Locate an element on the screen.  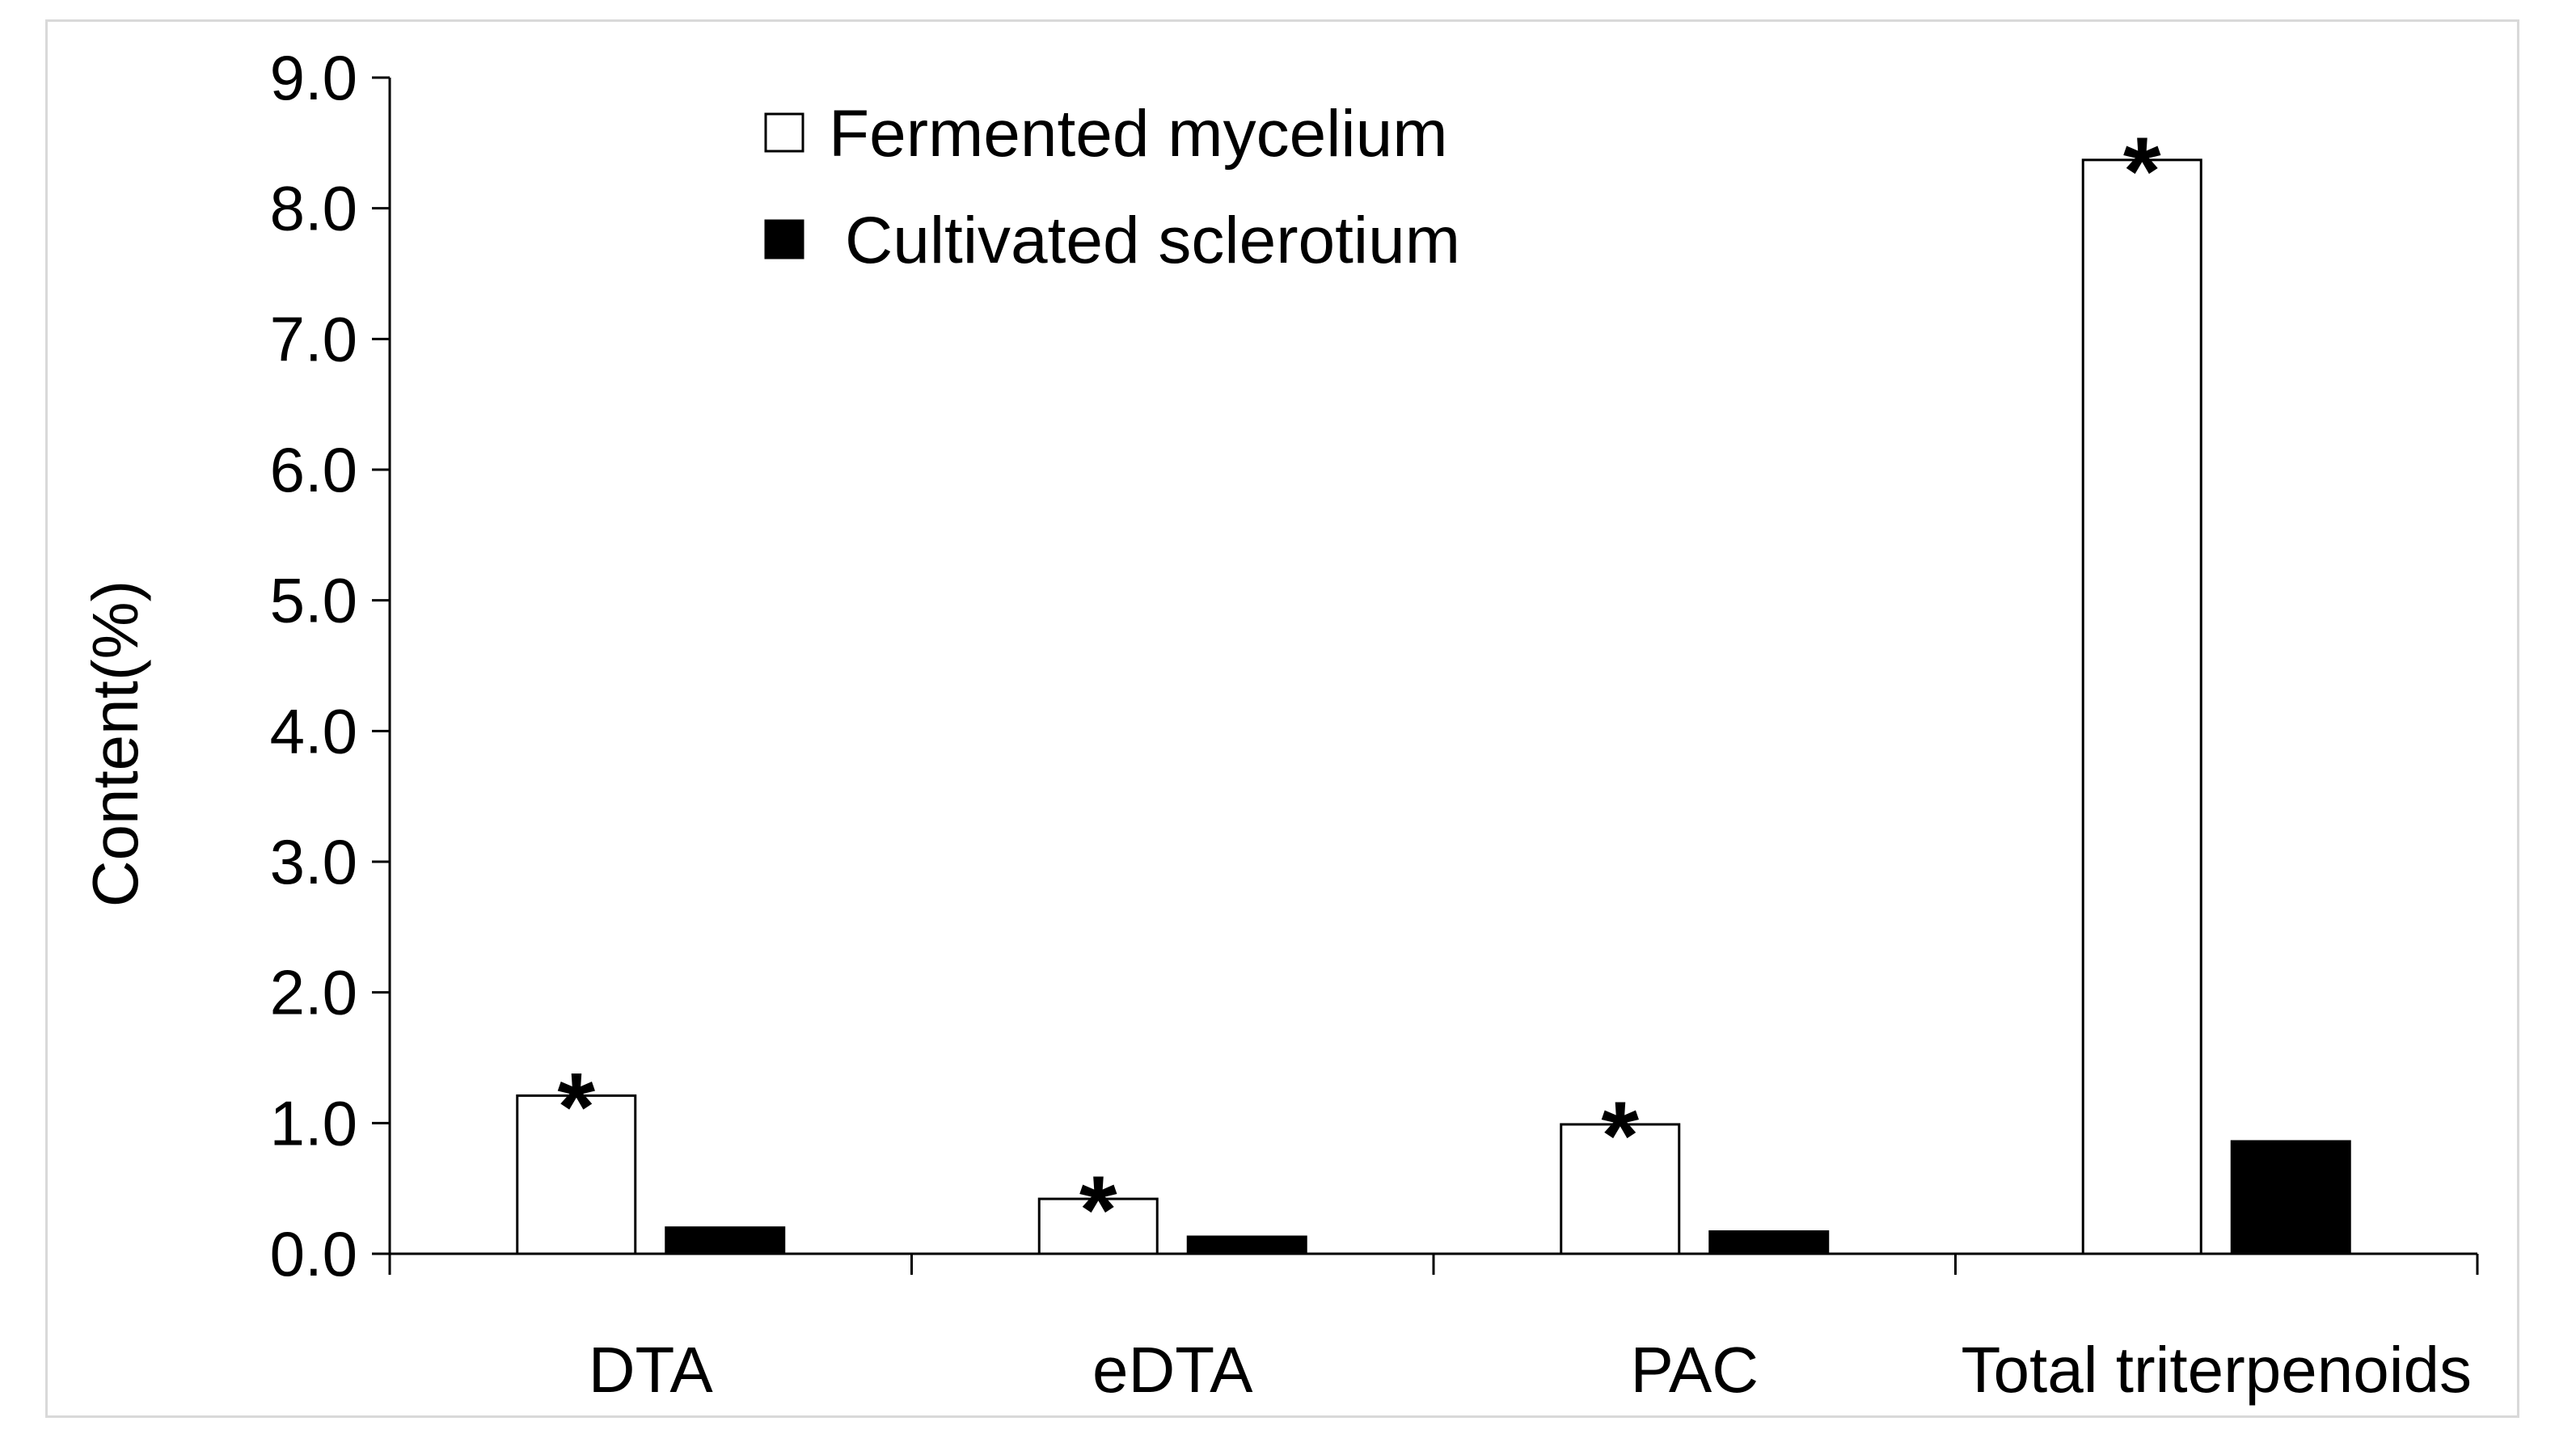
y-tick-label: 1.0 is located at coordinates (313, 1122).